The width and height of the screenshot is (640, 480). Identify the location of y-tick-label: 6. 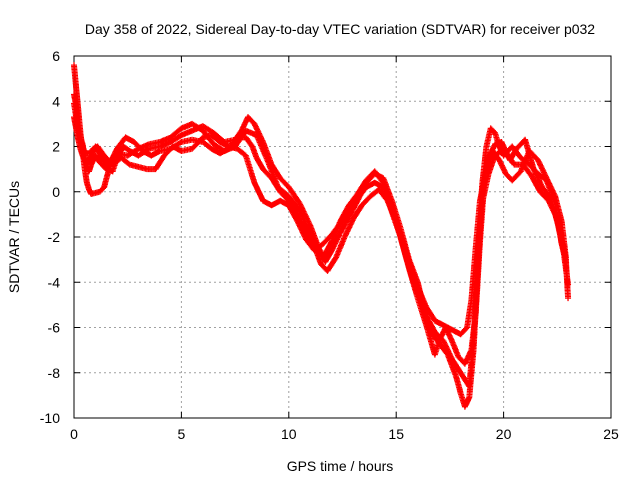
(56, 56).